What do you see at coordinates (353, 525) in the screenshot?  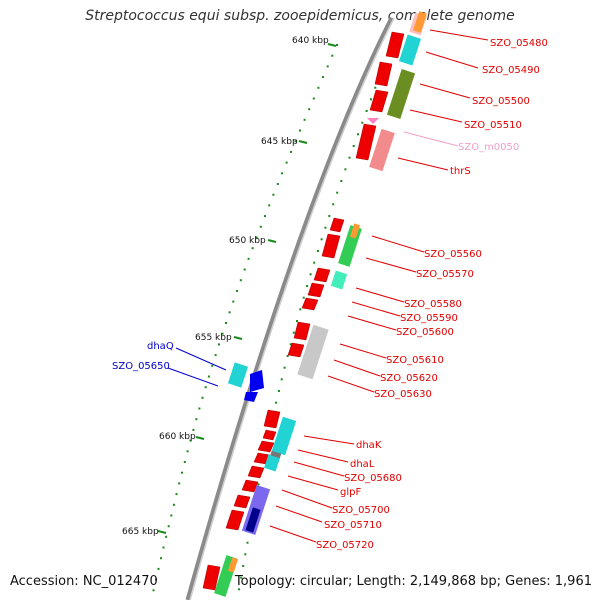 I see `gene-label: SZO_05710` at bounding box center [353, 525].